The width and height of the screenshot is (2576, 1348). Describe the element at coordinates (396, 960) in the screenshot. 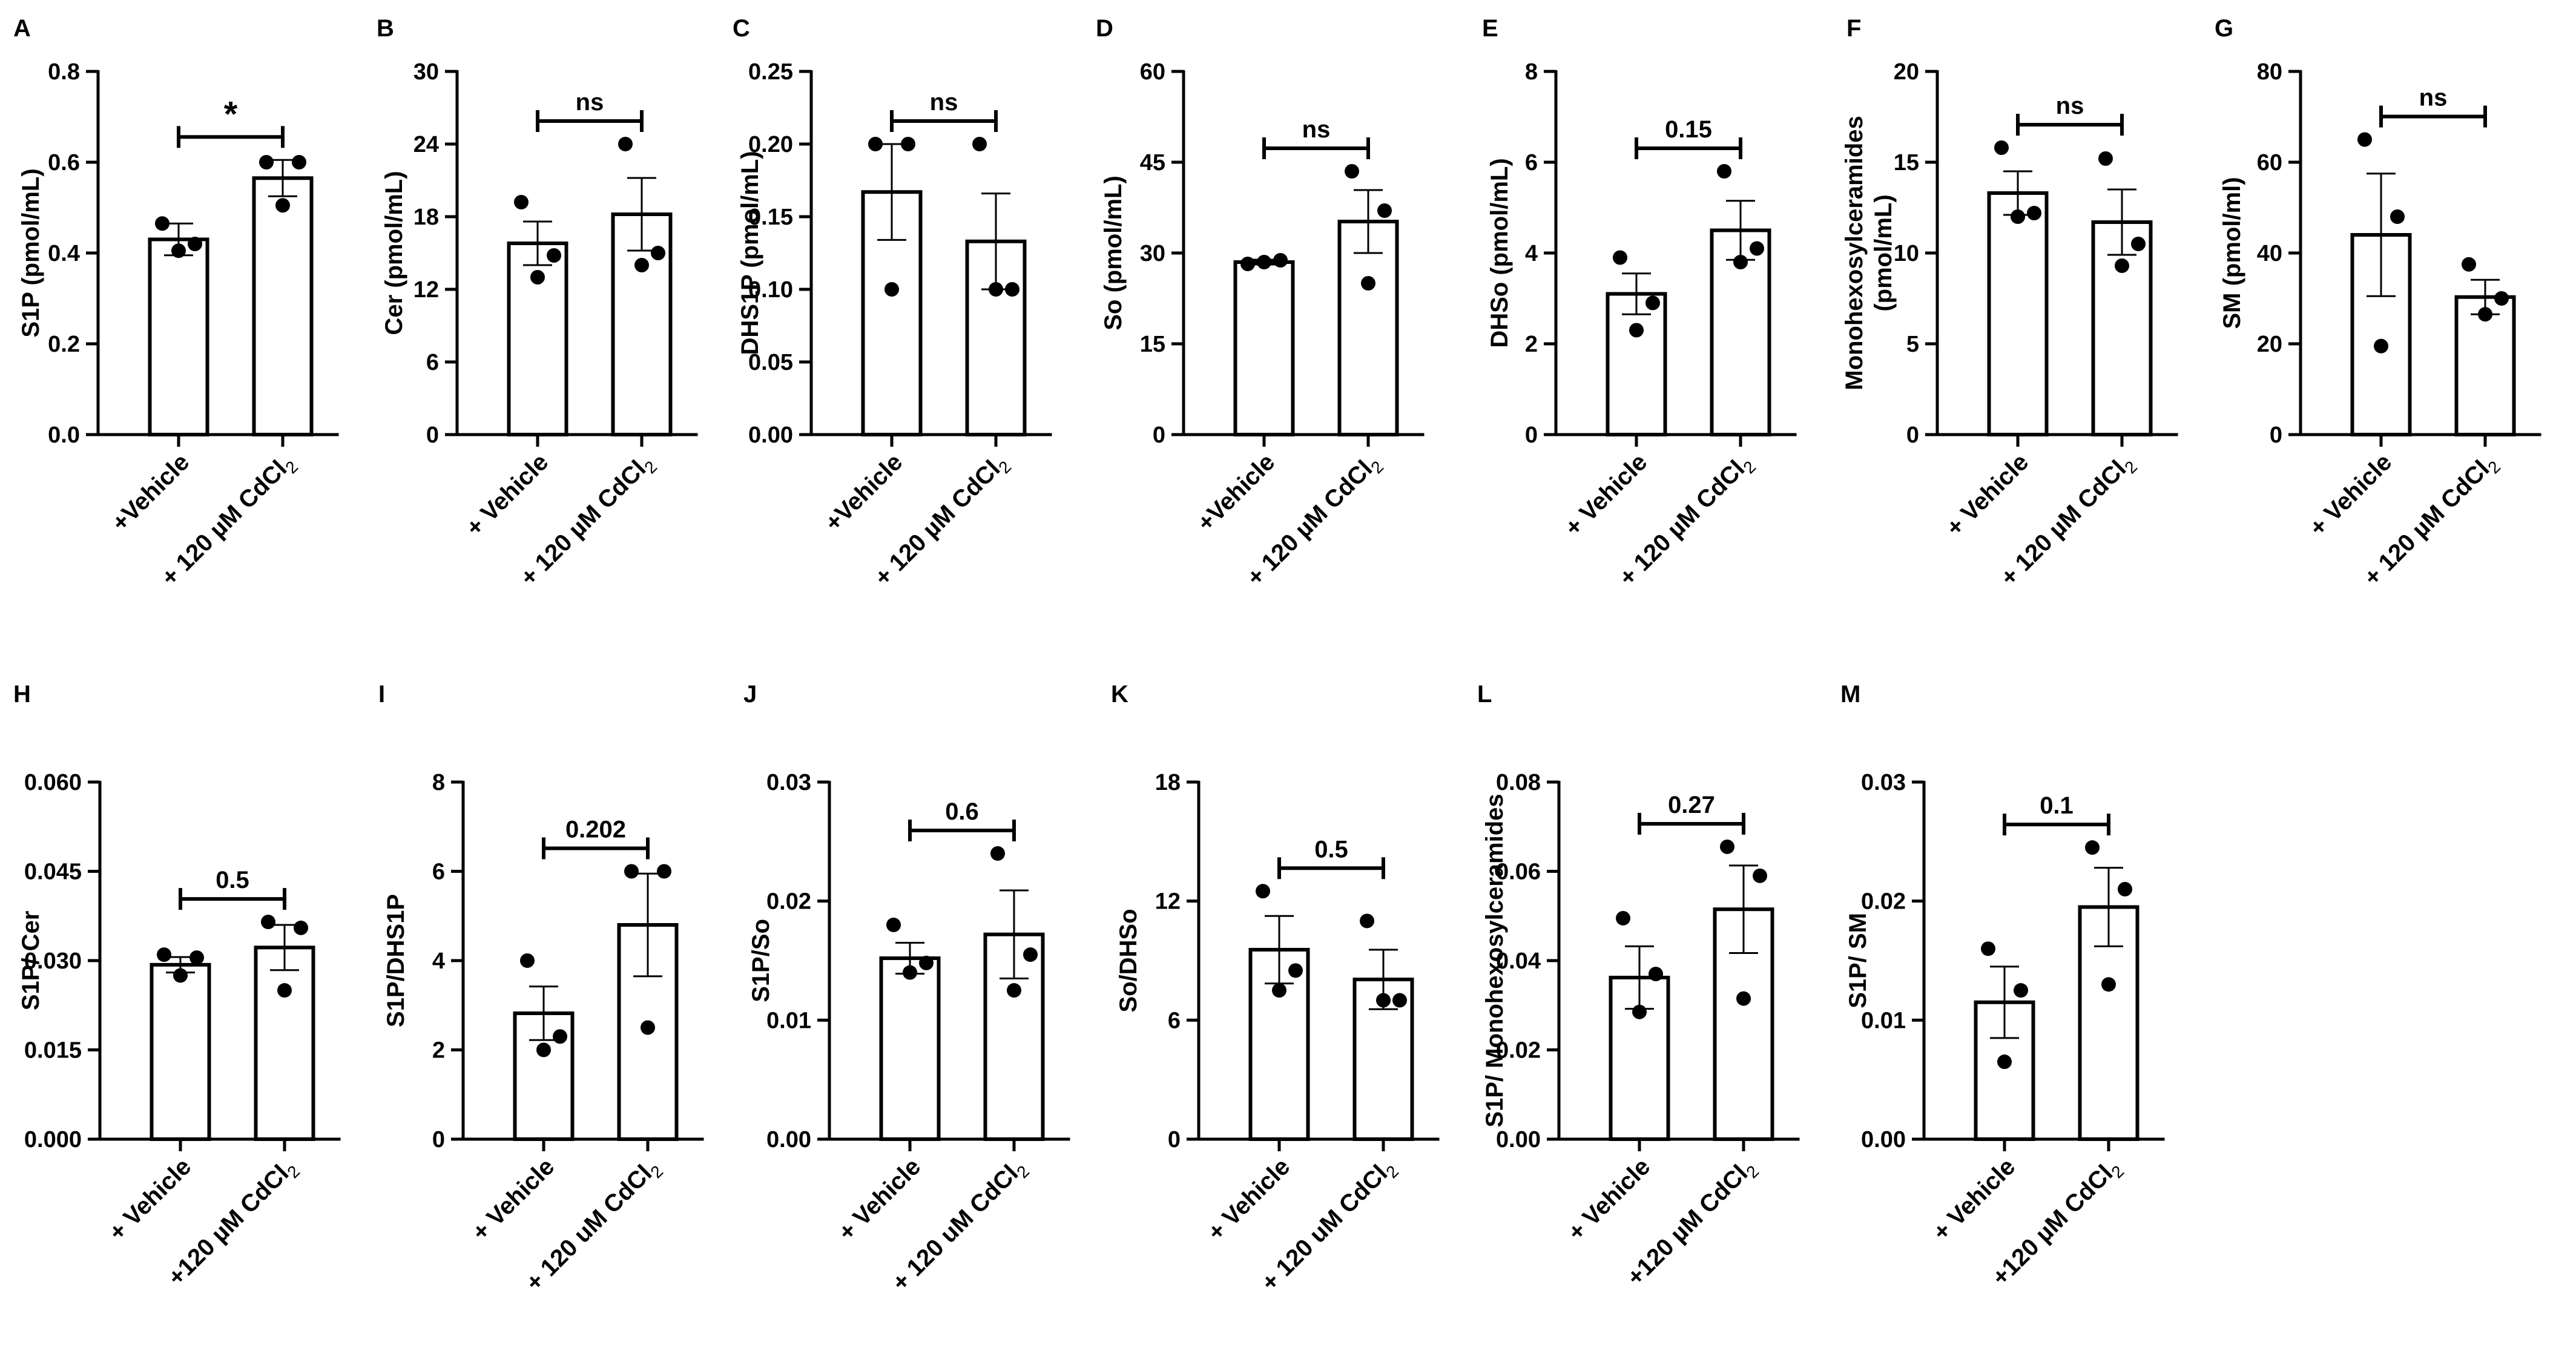

I see `y-axis-label: S1P/DHS1P` at that location.